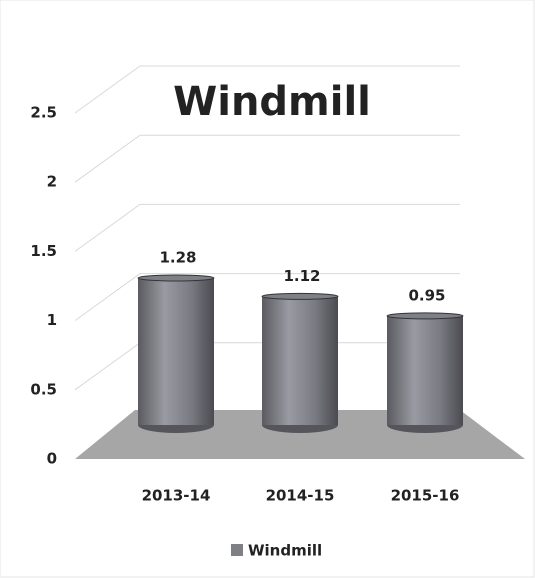 The height and width of the screenshot is (578, 535). What do you see at coordinates (43, 251) in the screenshot?
I see `y-tick-label: 1.5` at bounding box center [43, 251].